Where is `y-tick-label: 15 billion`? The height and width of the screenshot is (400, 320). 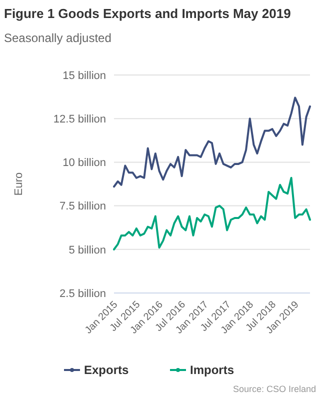 y-tick-label: 15 billion is located at coordinates (84, 76).